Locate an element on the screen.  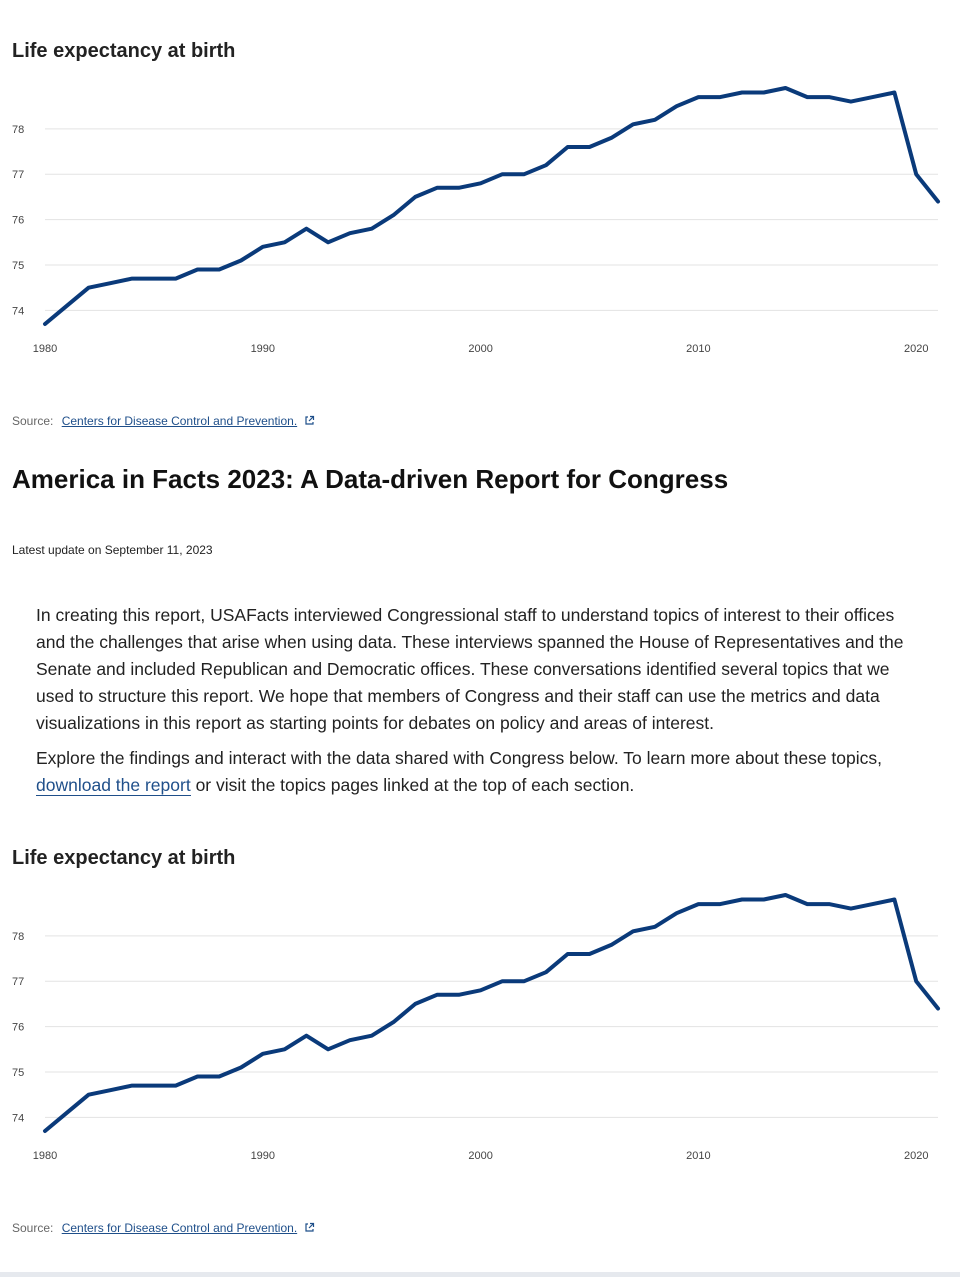
download-report-link: download the report is located at coordinates (113, 785).